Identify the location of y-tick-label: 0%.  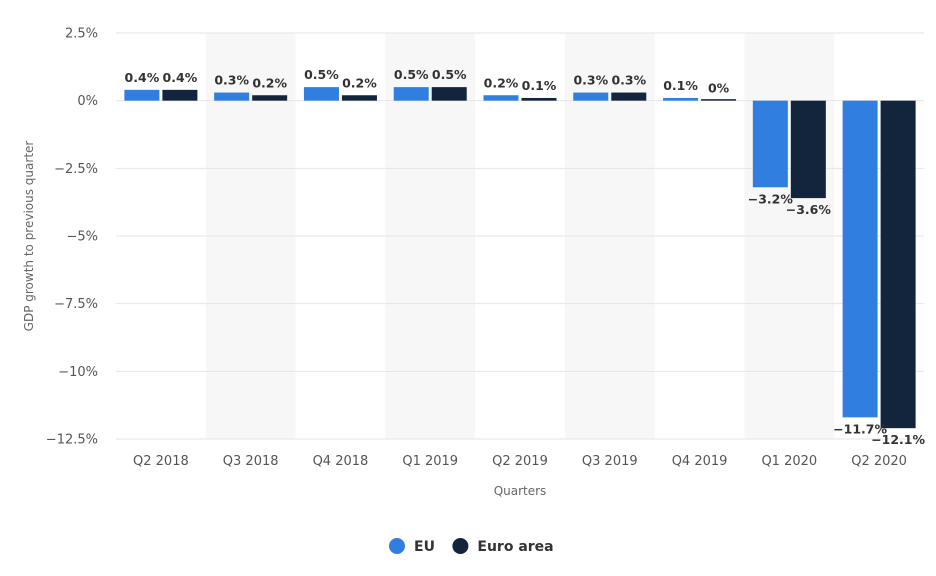
(87, 101).